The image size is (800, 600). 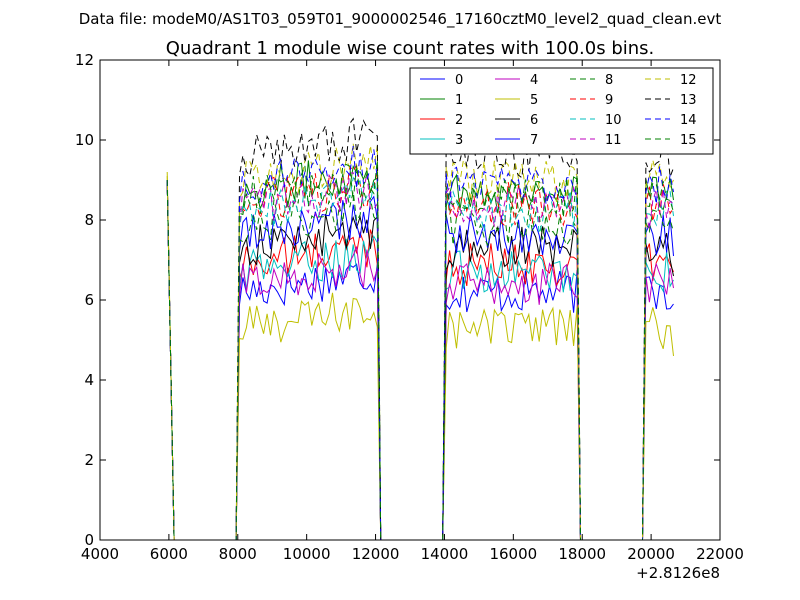 I want to click on legend-label: 13, so click(x=688, y=100).